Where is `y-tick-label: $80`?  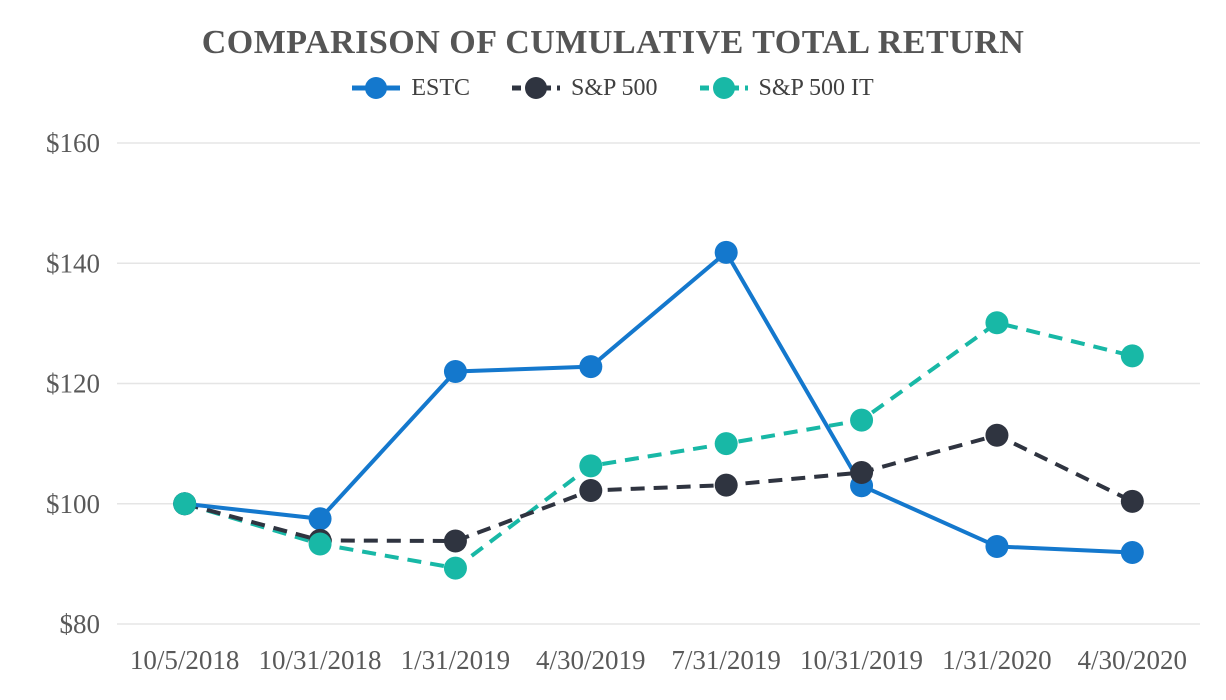
y-tick-label: $80 is located at coordinates (80, 624).